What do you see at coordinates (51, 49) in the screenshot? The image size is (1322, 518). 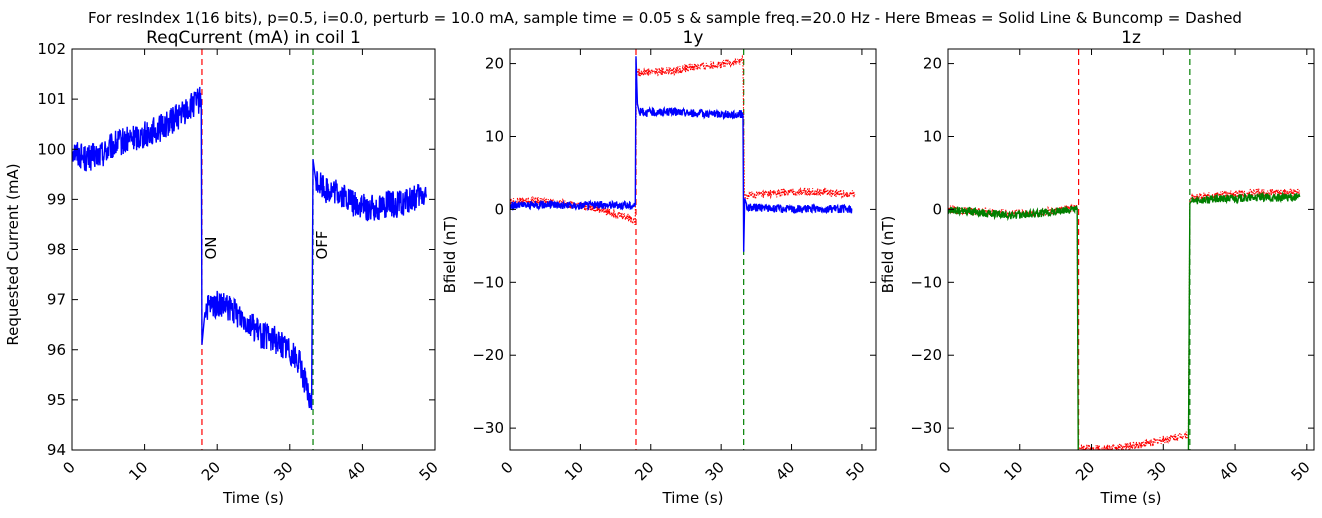 I see `ytick-label: 102` at bounding box center [51, 49].